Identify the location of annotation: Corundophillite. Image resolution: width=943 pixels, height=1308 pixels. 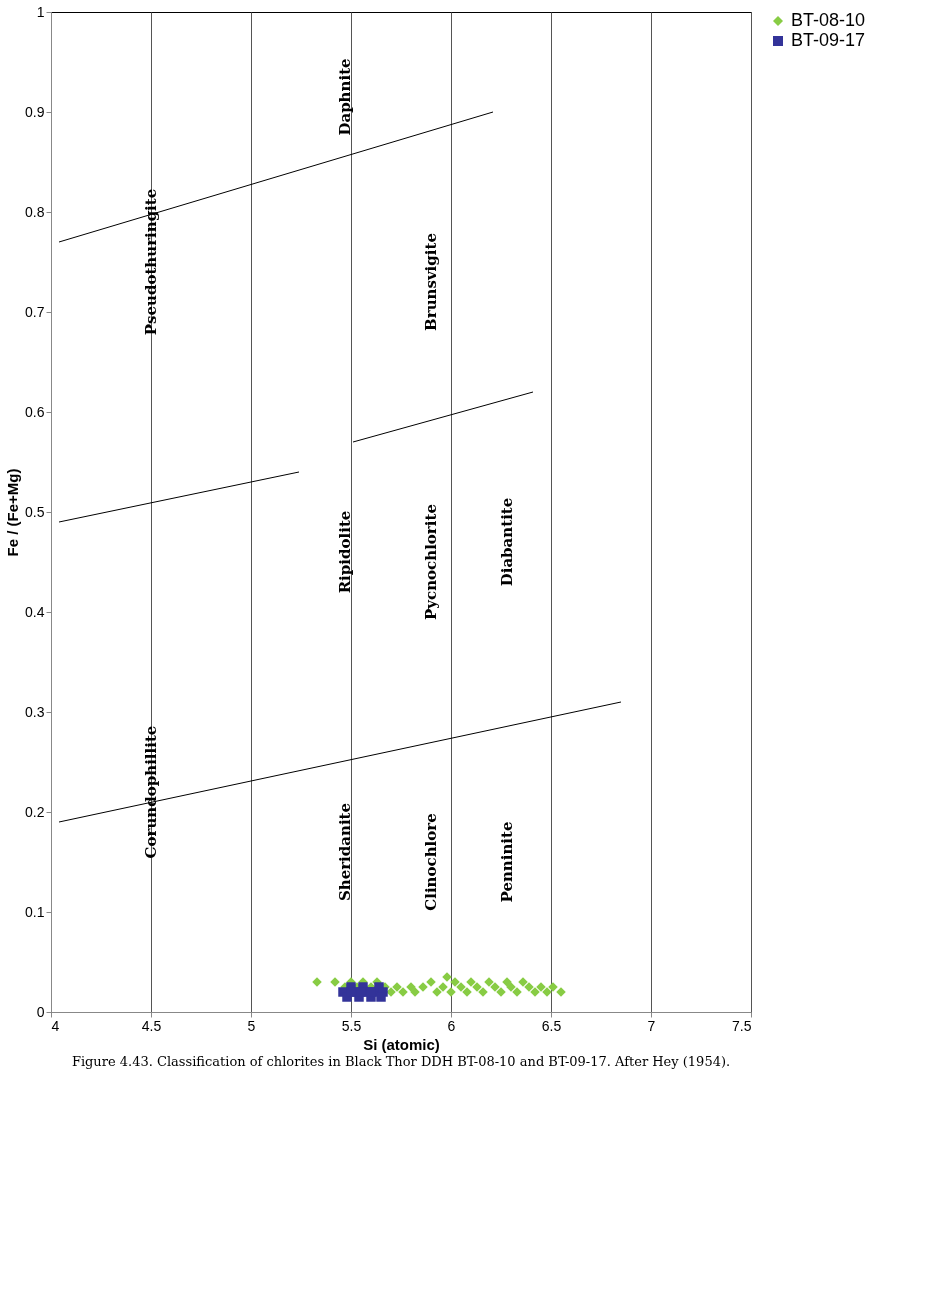
(151, 792).